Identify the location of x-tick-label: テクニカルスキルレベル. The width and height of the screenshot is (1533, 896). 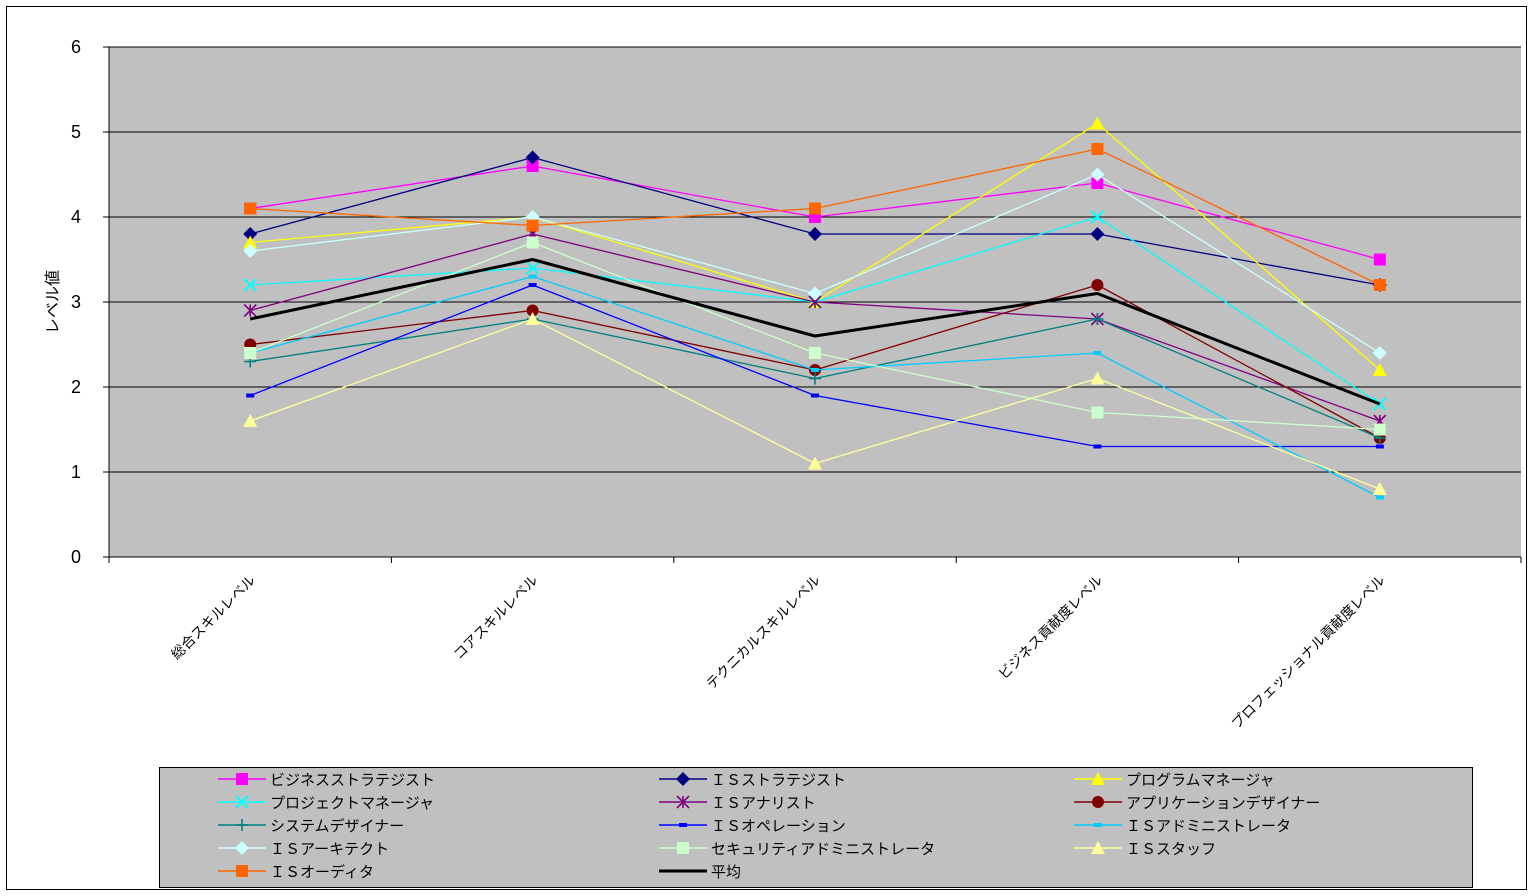
(764, 633).